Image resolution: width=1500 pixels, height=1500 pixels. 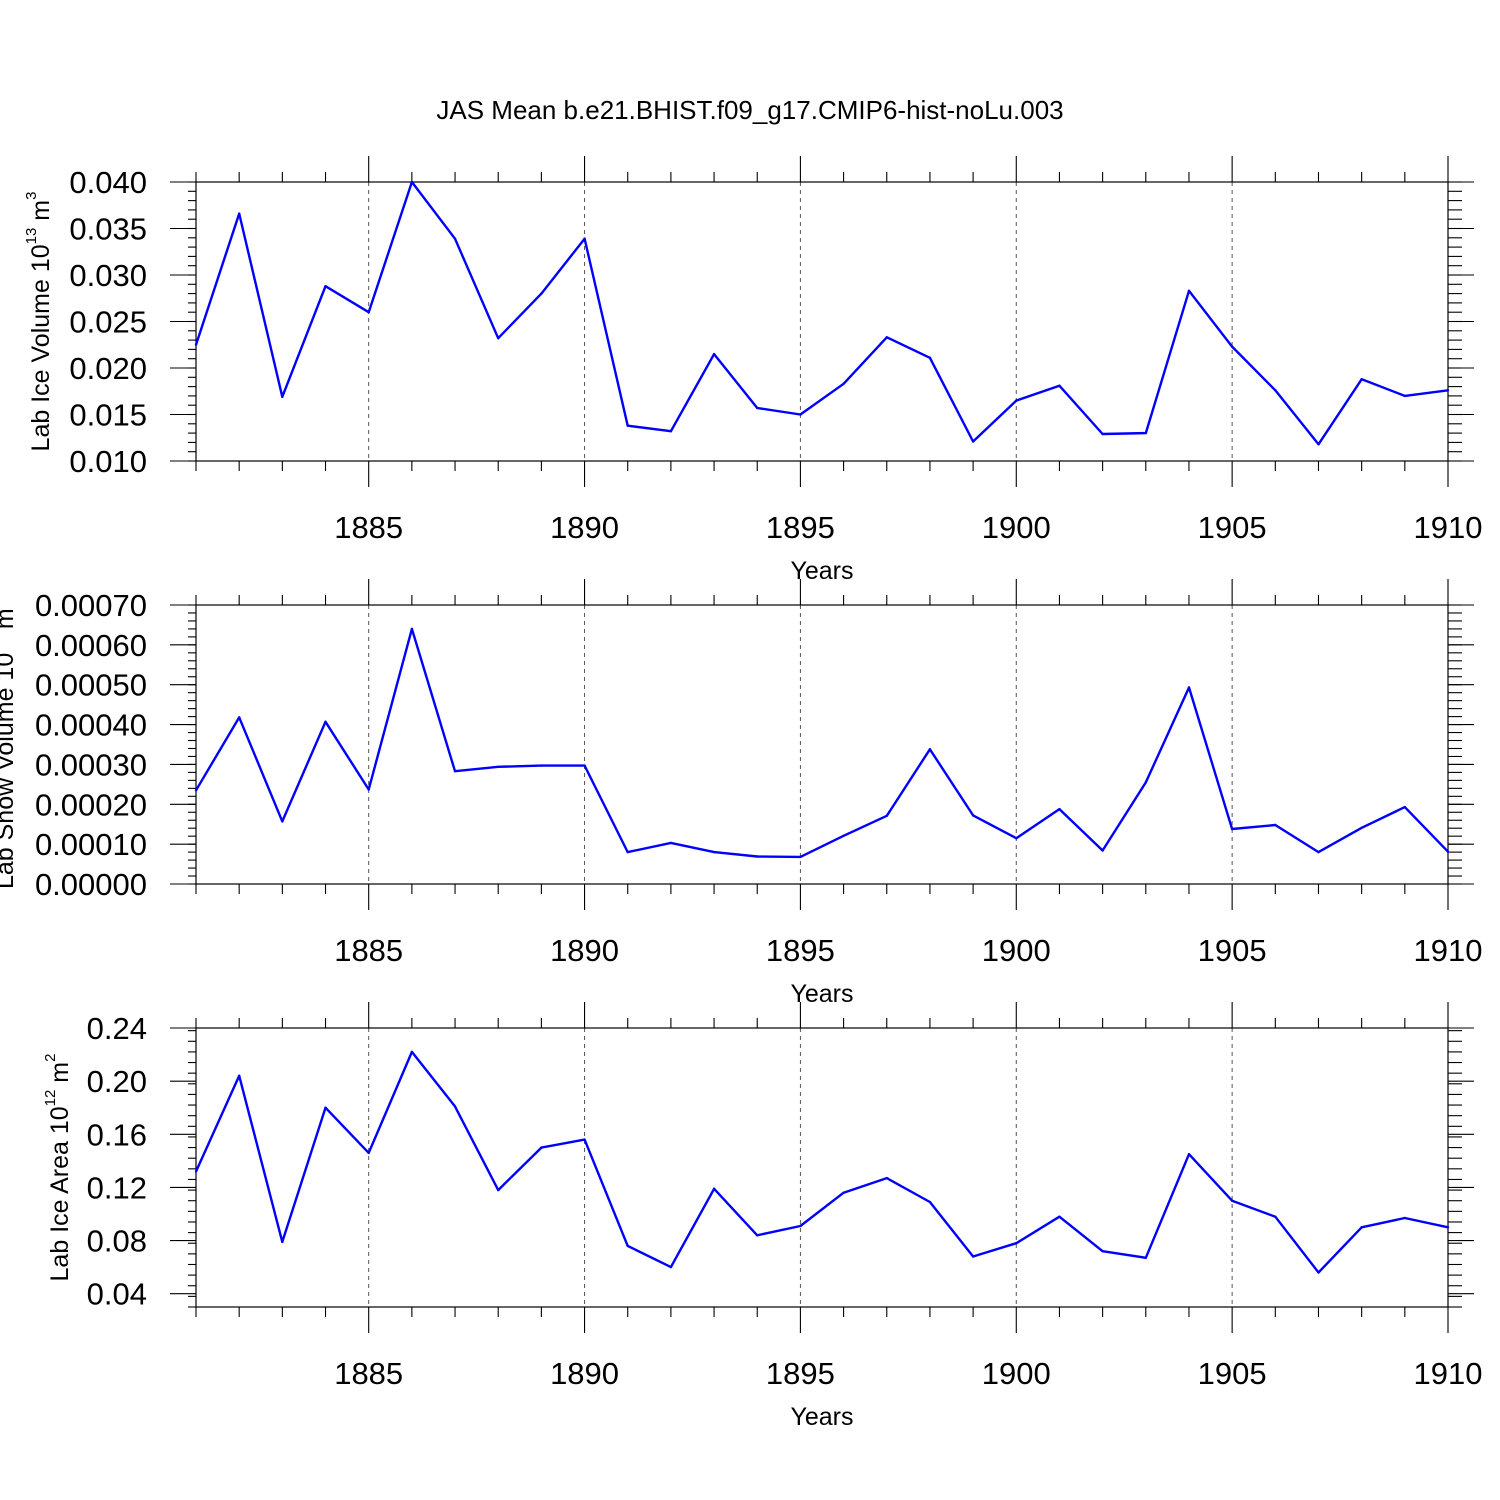 What do you see at coordinates (50, 1058) in the screenshot?
I see `y-axis-label-unit-exponent: 2` at bounding box center [50, 1058].